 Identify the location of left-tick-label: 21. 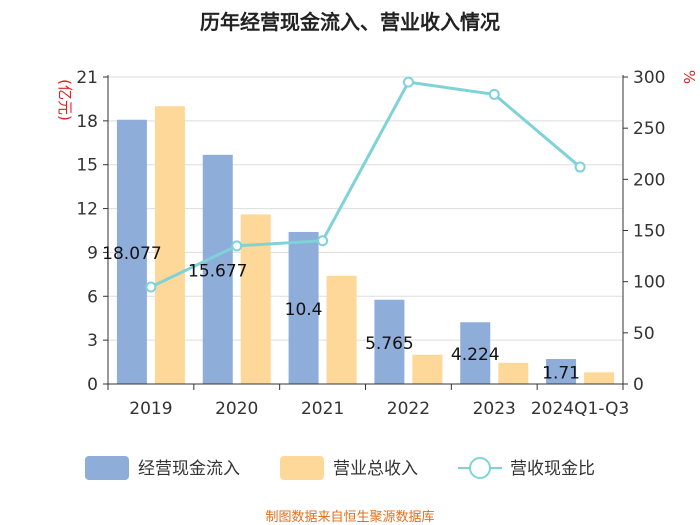
(87, 78).